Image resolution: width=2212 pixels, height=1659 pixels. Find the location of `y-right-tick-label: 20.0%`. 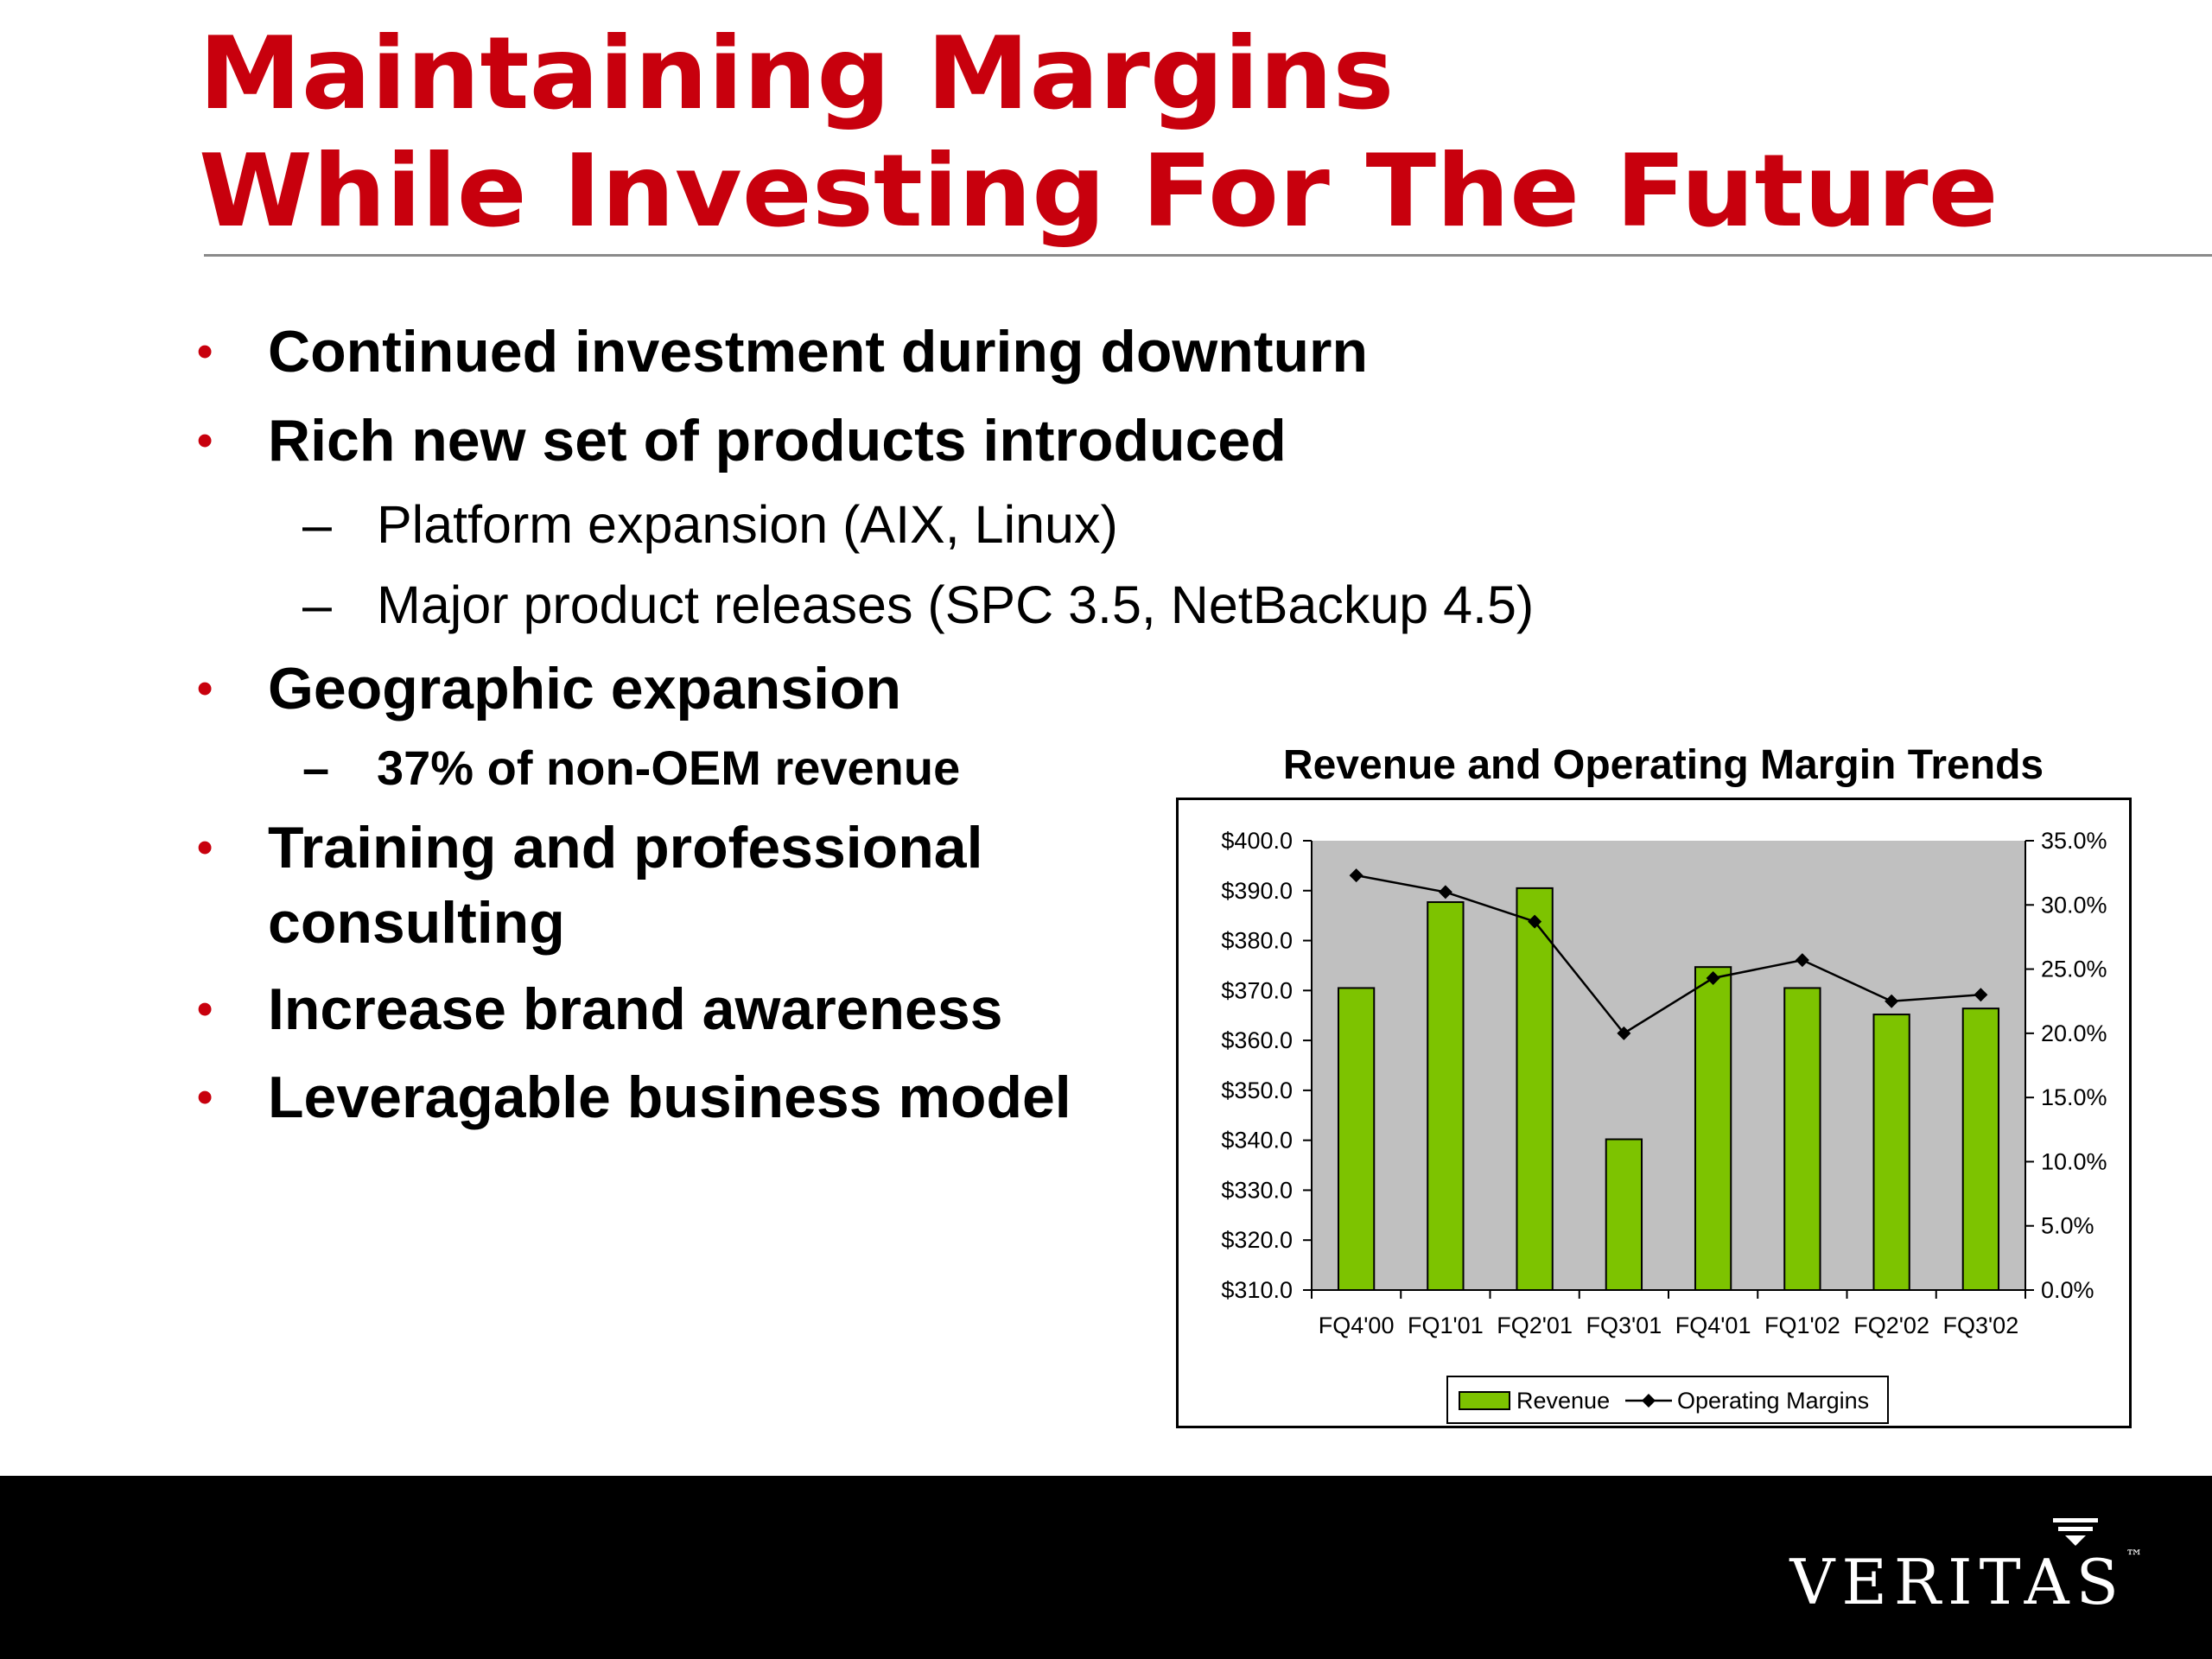

y-right-tick-label: 20.0% is located at coordinates (2074, 1033).